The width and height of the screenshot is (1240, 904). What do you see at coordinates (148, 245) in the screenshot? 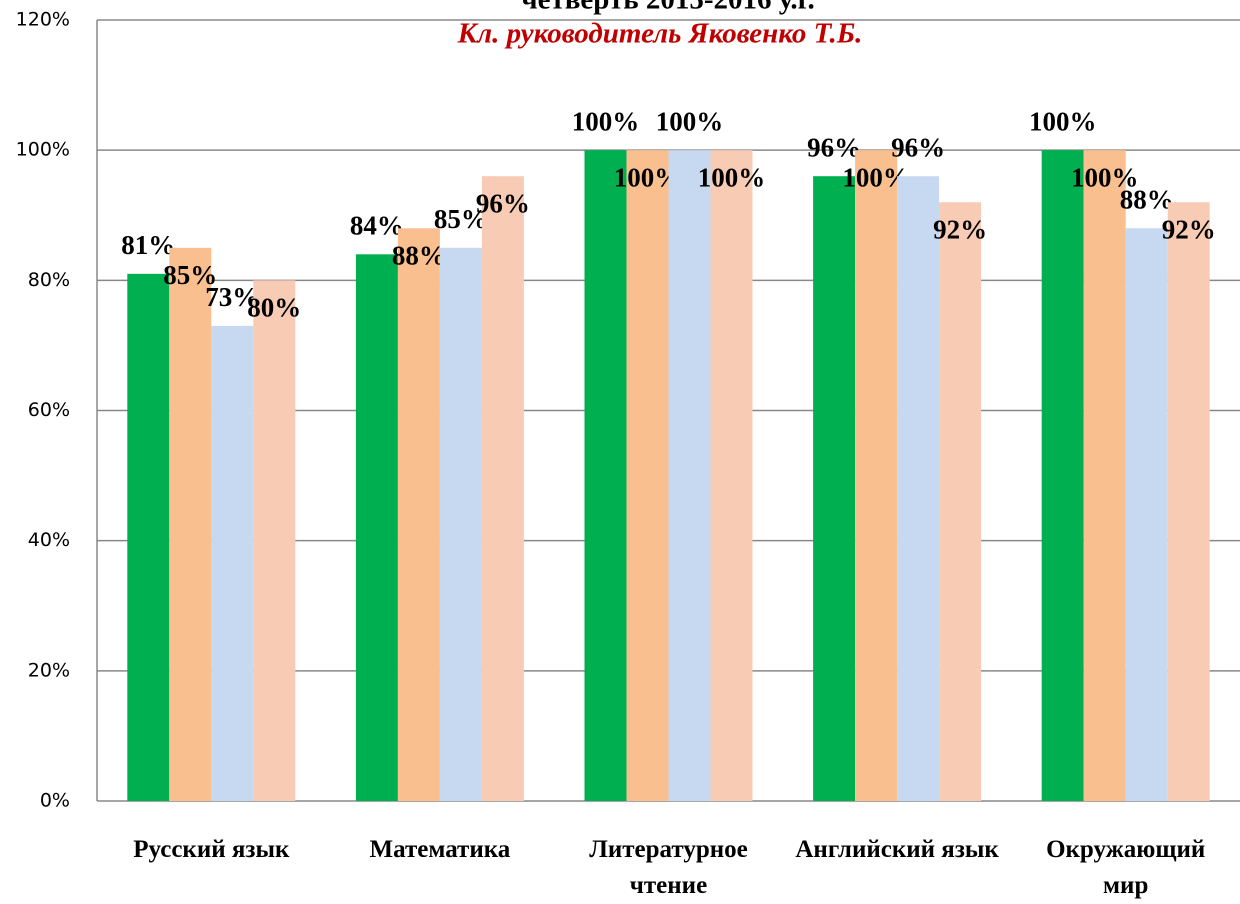
I see `data-label: 81%` at bounding box center [148, 245].